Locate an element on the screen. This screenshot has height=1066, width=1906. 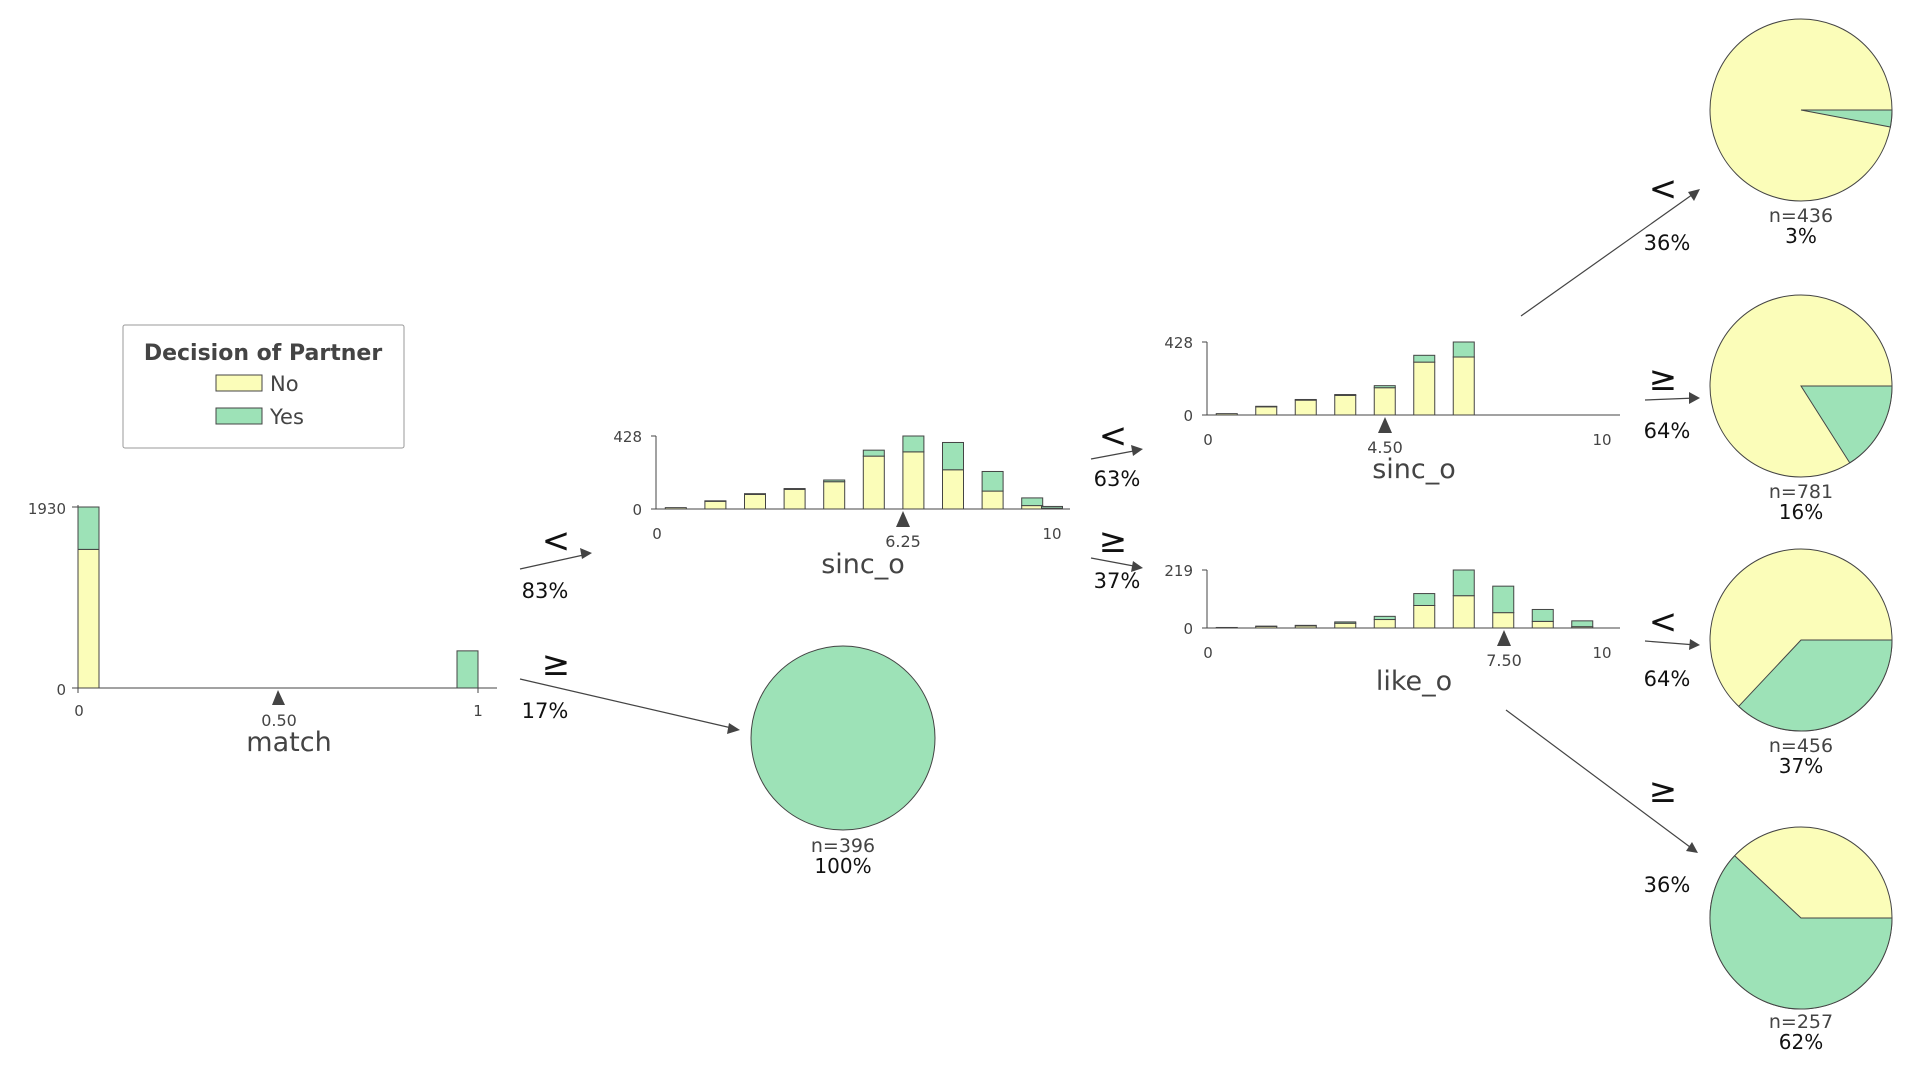
like-o-feature-label: like_o is located at coordinates (1414, 681).